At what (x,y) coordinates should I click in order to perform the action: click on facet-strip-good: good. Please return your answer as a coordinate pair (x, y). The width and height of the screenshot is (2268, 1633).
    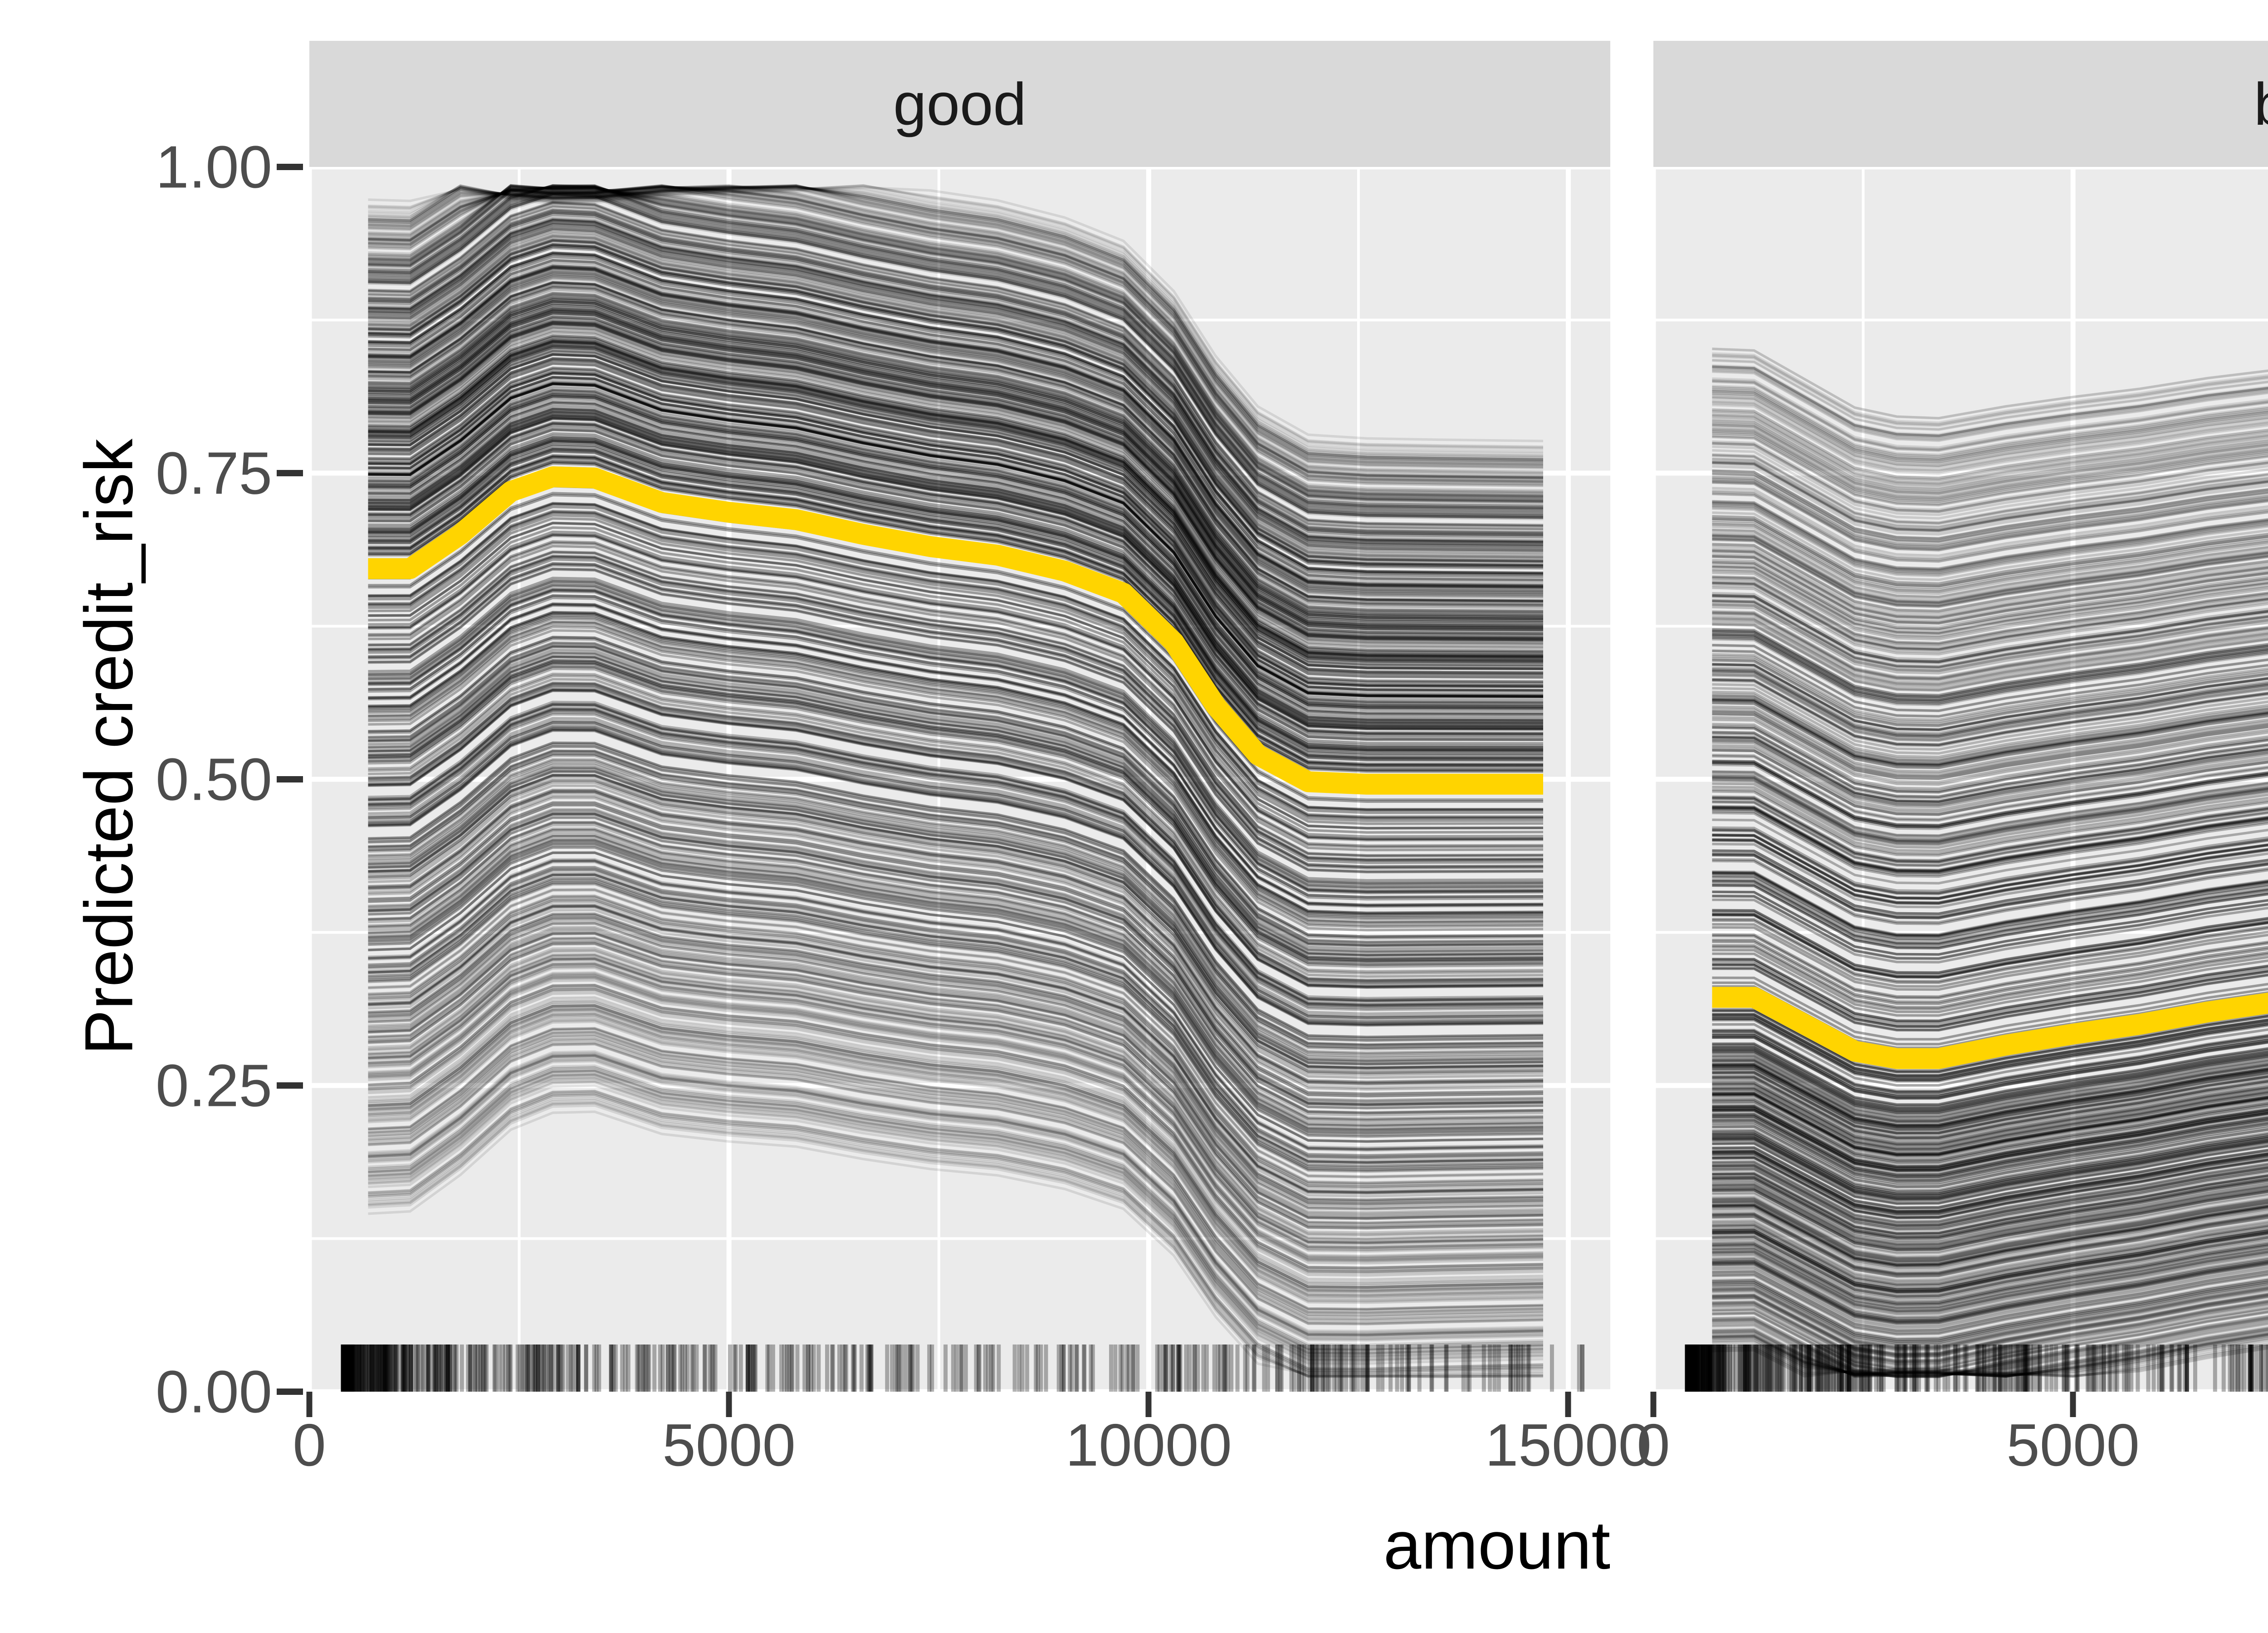
    Looking at the image, I should click on (960, 104).